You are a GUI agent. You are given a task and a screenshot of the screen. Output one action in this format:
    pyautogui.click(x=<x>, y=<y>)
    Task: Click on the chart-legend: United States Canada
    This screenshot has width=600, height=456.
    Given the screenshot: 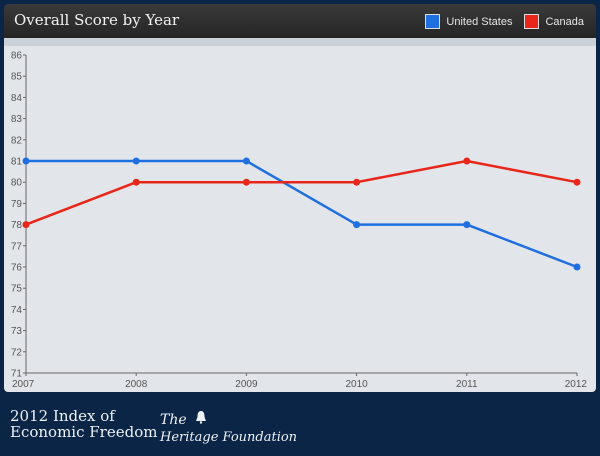 What is the action you would take?
    pyautogui.click(x=498, y=21)
    